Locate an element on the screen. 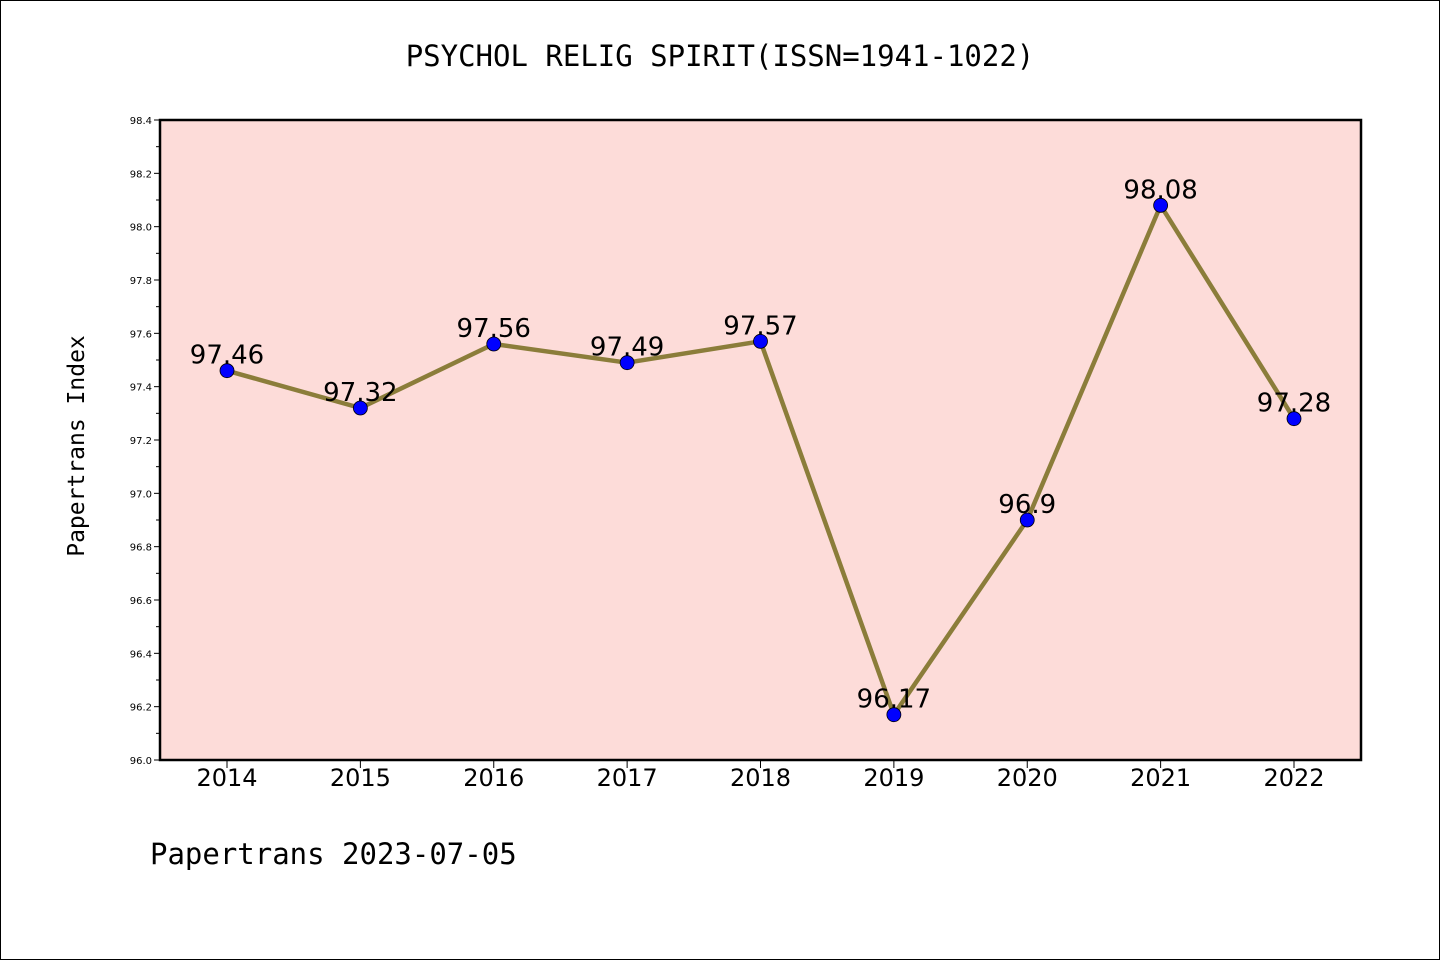 Image resolution: width=1440 pixels, height=960 pixels. y-tick-label: 96.8 is located at coordinates (141, 548).